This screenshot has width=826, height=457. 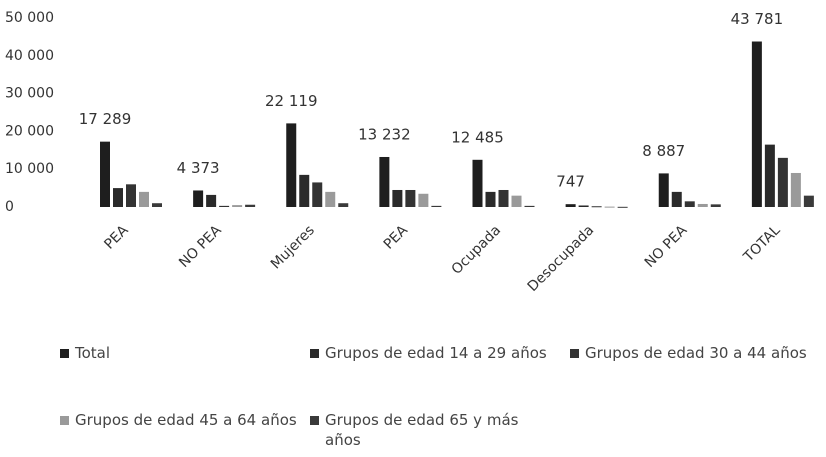 I want to click on legend-label: Grupos de edad 45 a 64 años, so click(x=186, y=420).